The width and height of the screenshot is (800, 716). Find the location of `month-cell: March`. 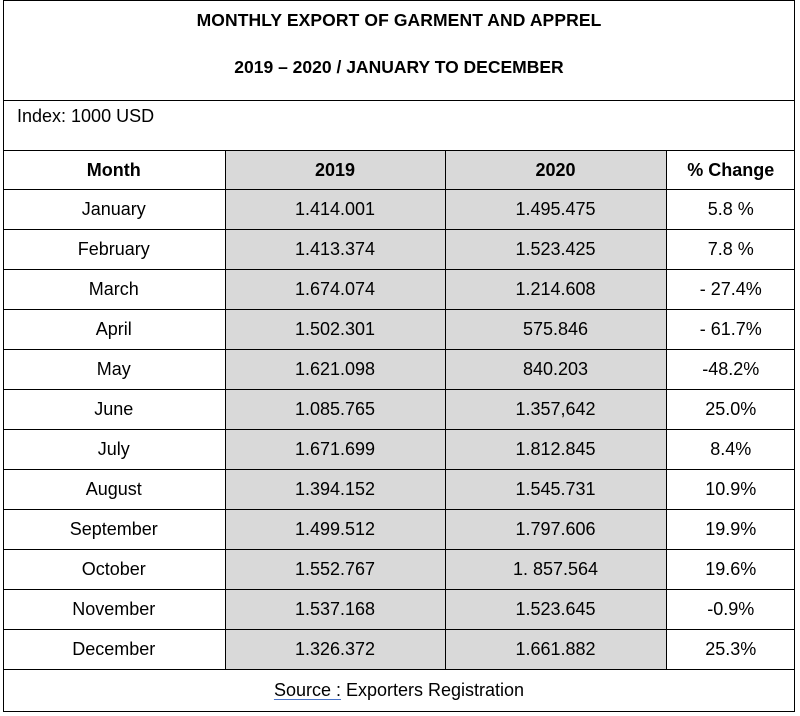

month-cell: March is located at coordinates (114, 289).